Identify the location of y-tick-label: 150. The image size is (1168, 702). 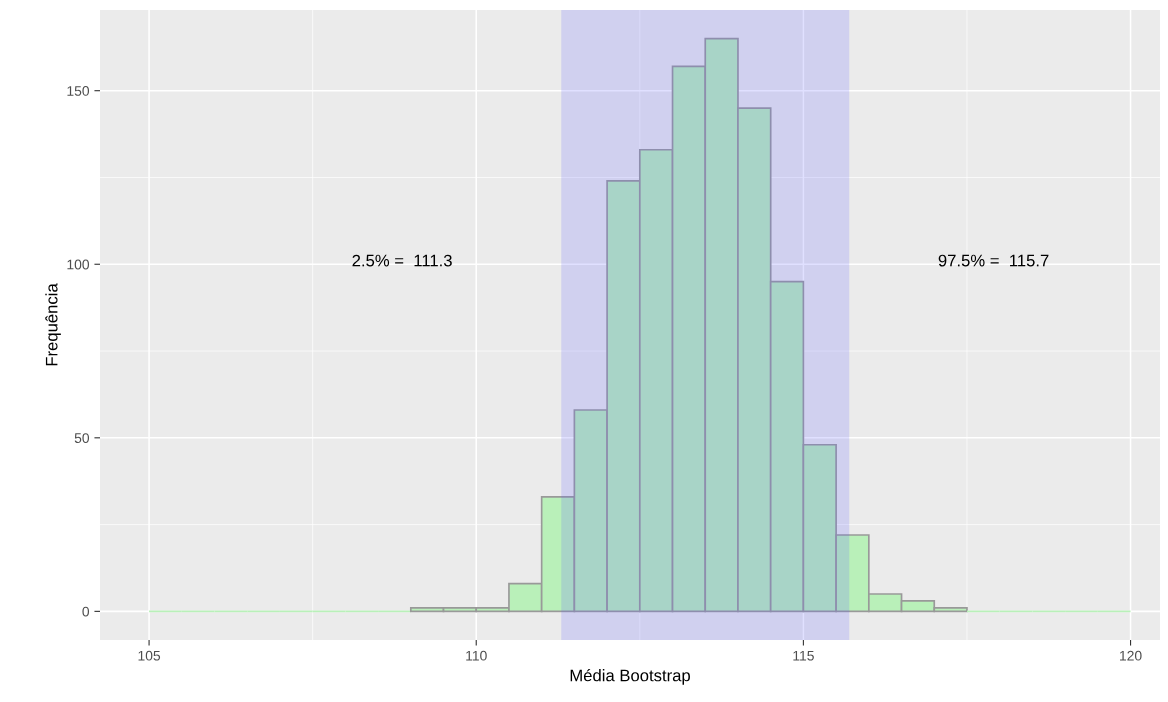
(78, 91).